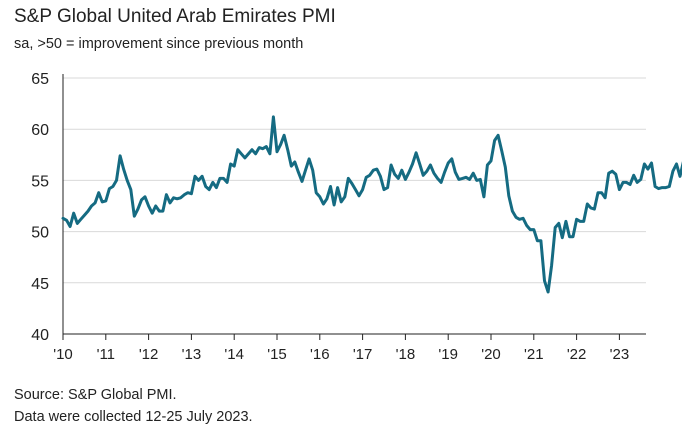 The image size is (682, 439). I want to click on x-tick-label-13: '23, so click(620, 354).